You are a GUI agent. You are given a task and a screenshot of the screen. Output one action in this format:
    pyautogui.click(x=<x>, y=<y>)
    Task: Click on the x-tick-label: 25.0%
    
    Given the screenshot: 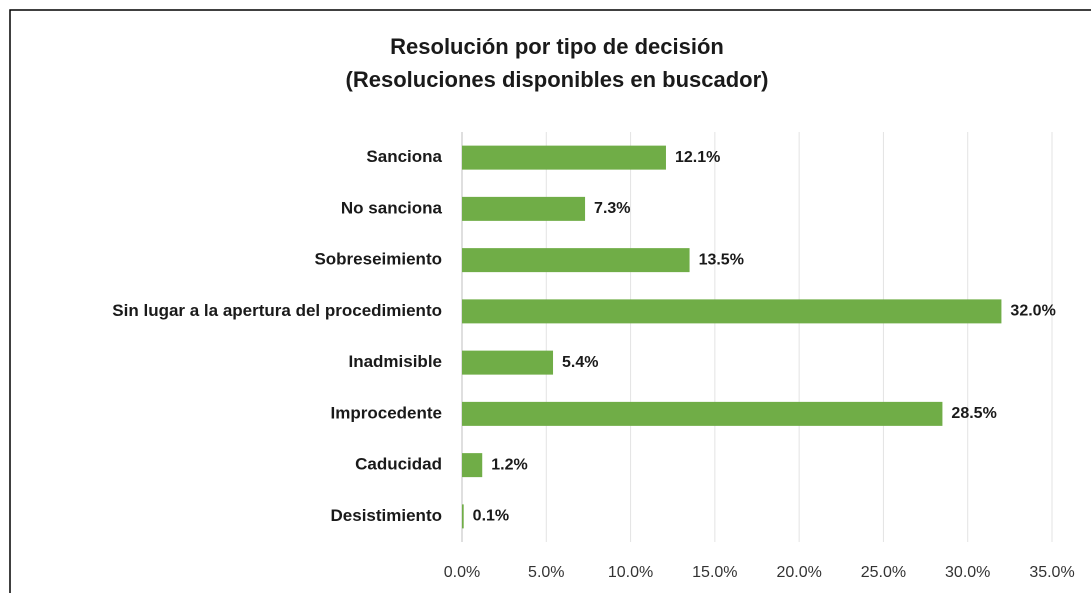 What is the action you would take?
    pyautogui.click(x=883, y=572)
    